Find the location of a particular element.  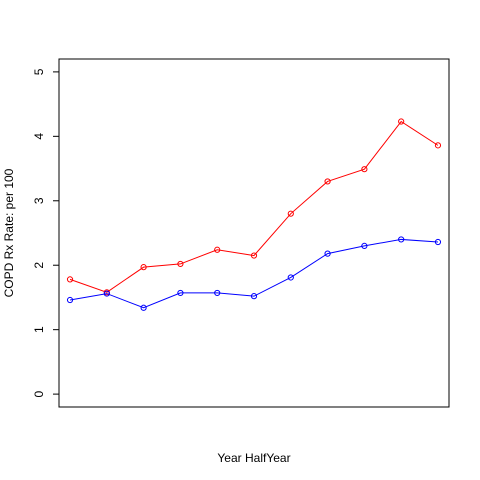

y-axis: 0 1 2 3 4 5 is located at coordinates (45, 232).